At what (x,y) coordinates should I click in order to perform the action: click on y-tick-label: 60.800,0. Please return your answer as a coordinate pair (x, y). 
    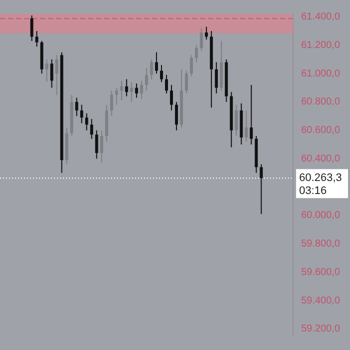
    Looking at the image, I should click on (320, 102).